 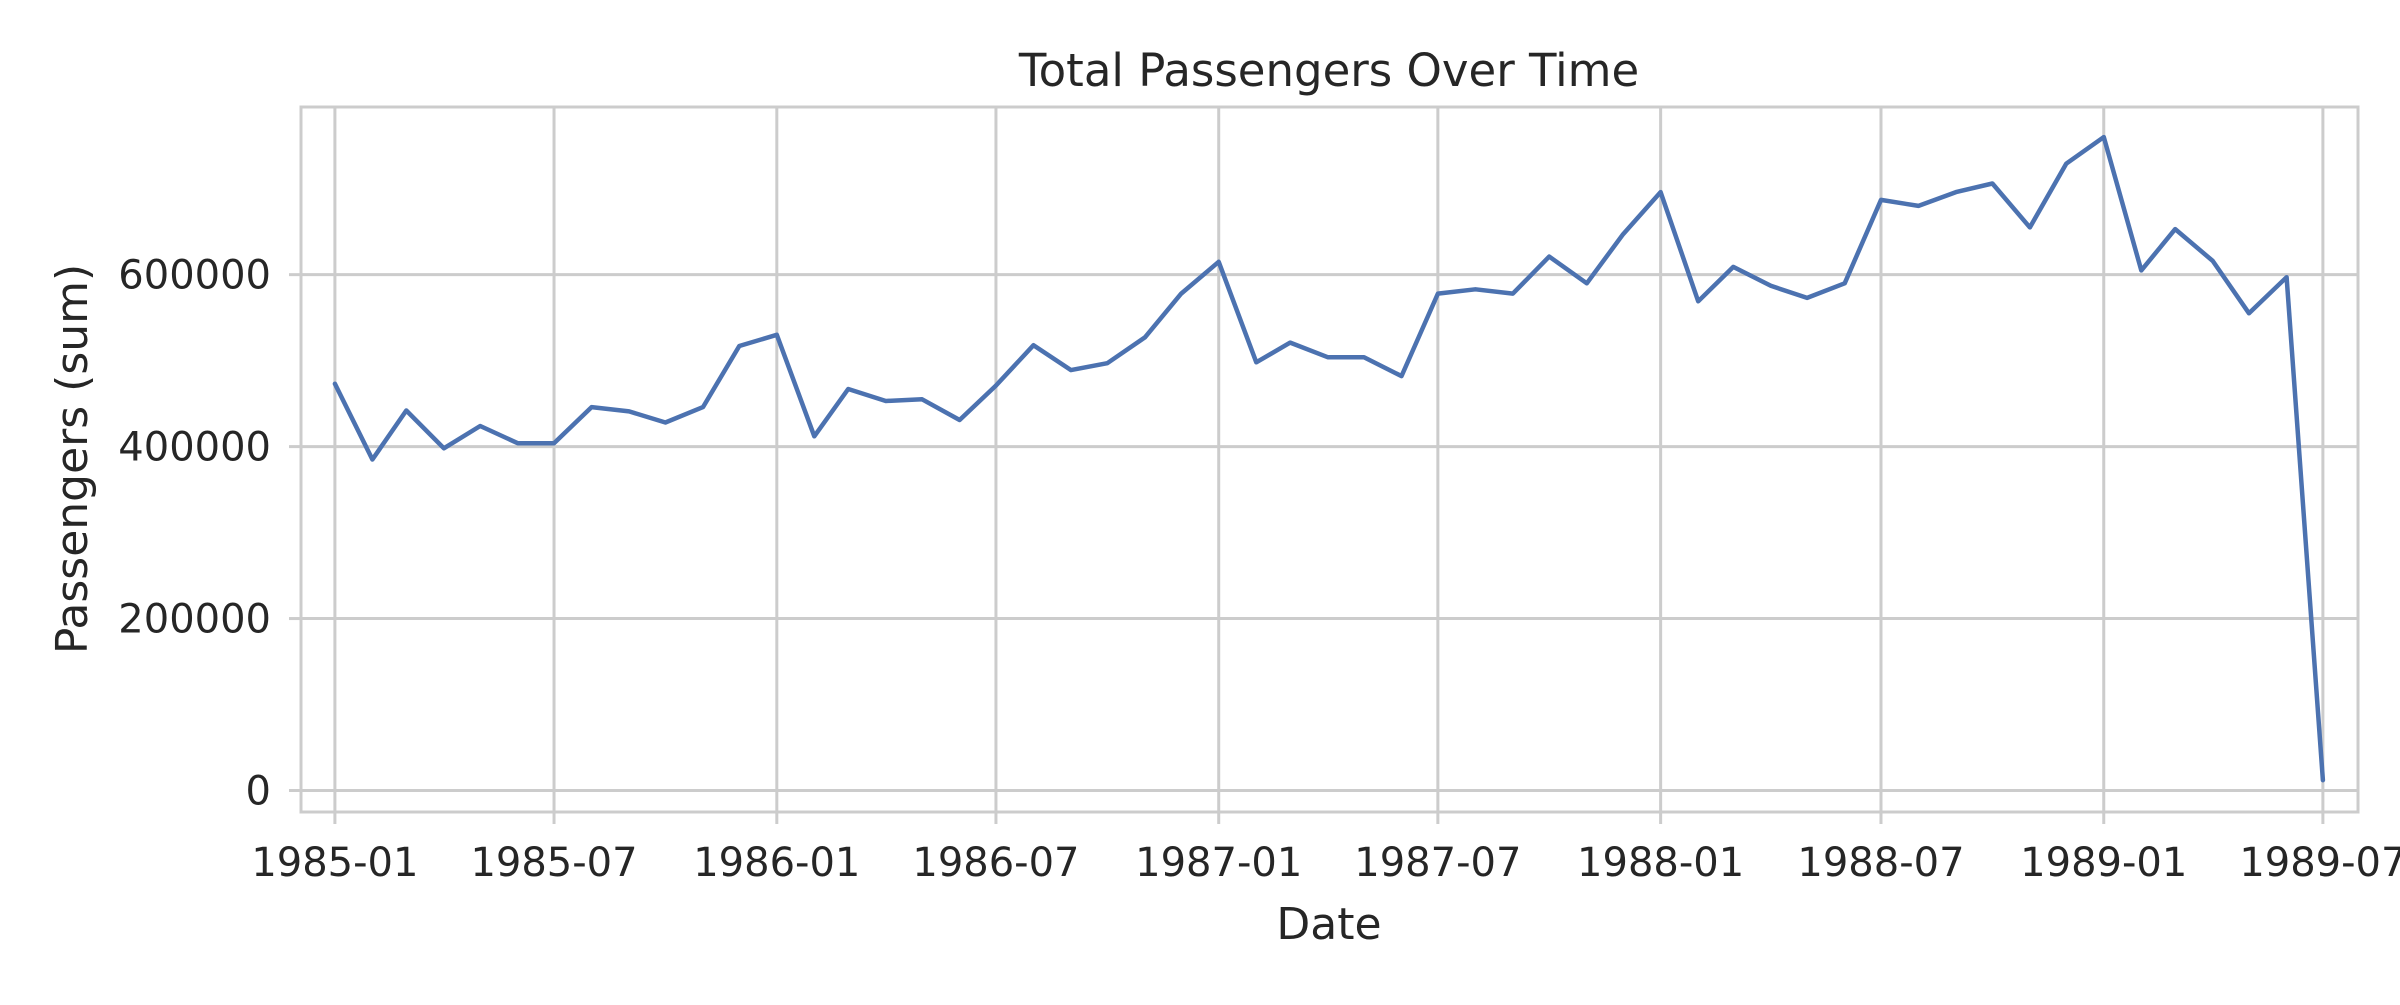 What do you see at coordinates (995, 863) in the screenshot?
I see `x-tick-label: 1986-07` at bounding box center [995, 863].